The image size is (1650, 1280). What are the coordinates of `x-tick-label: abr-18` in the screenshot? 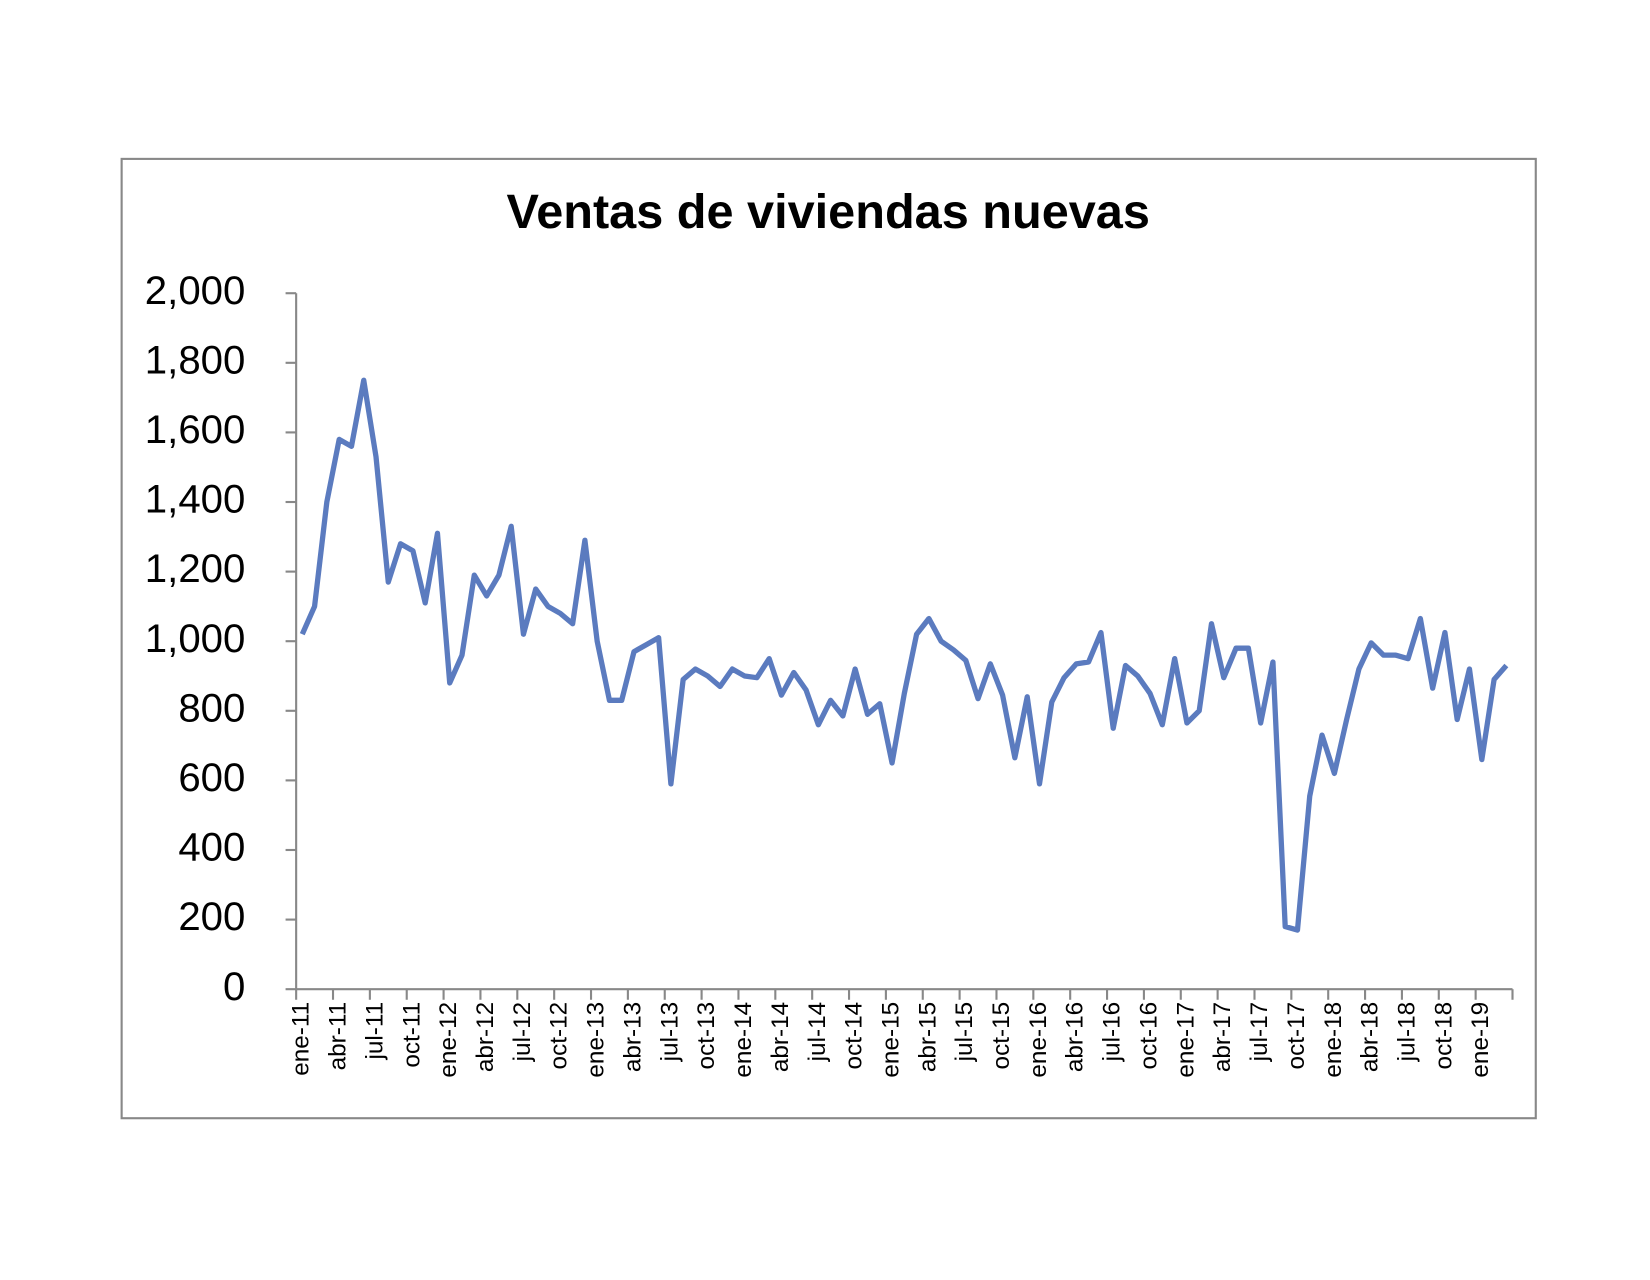 It's located at (1370, 1037).